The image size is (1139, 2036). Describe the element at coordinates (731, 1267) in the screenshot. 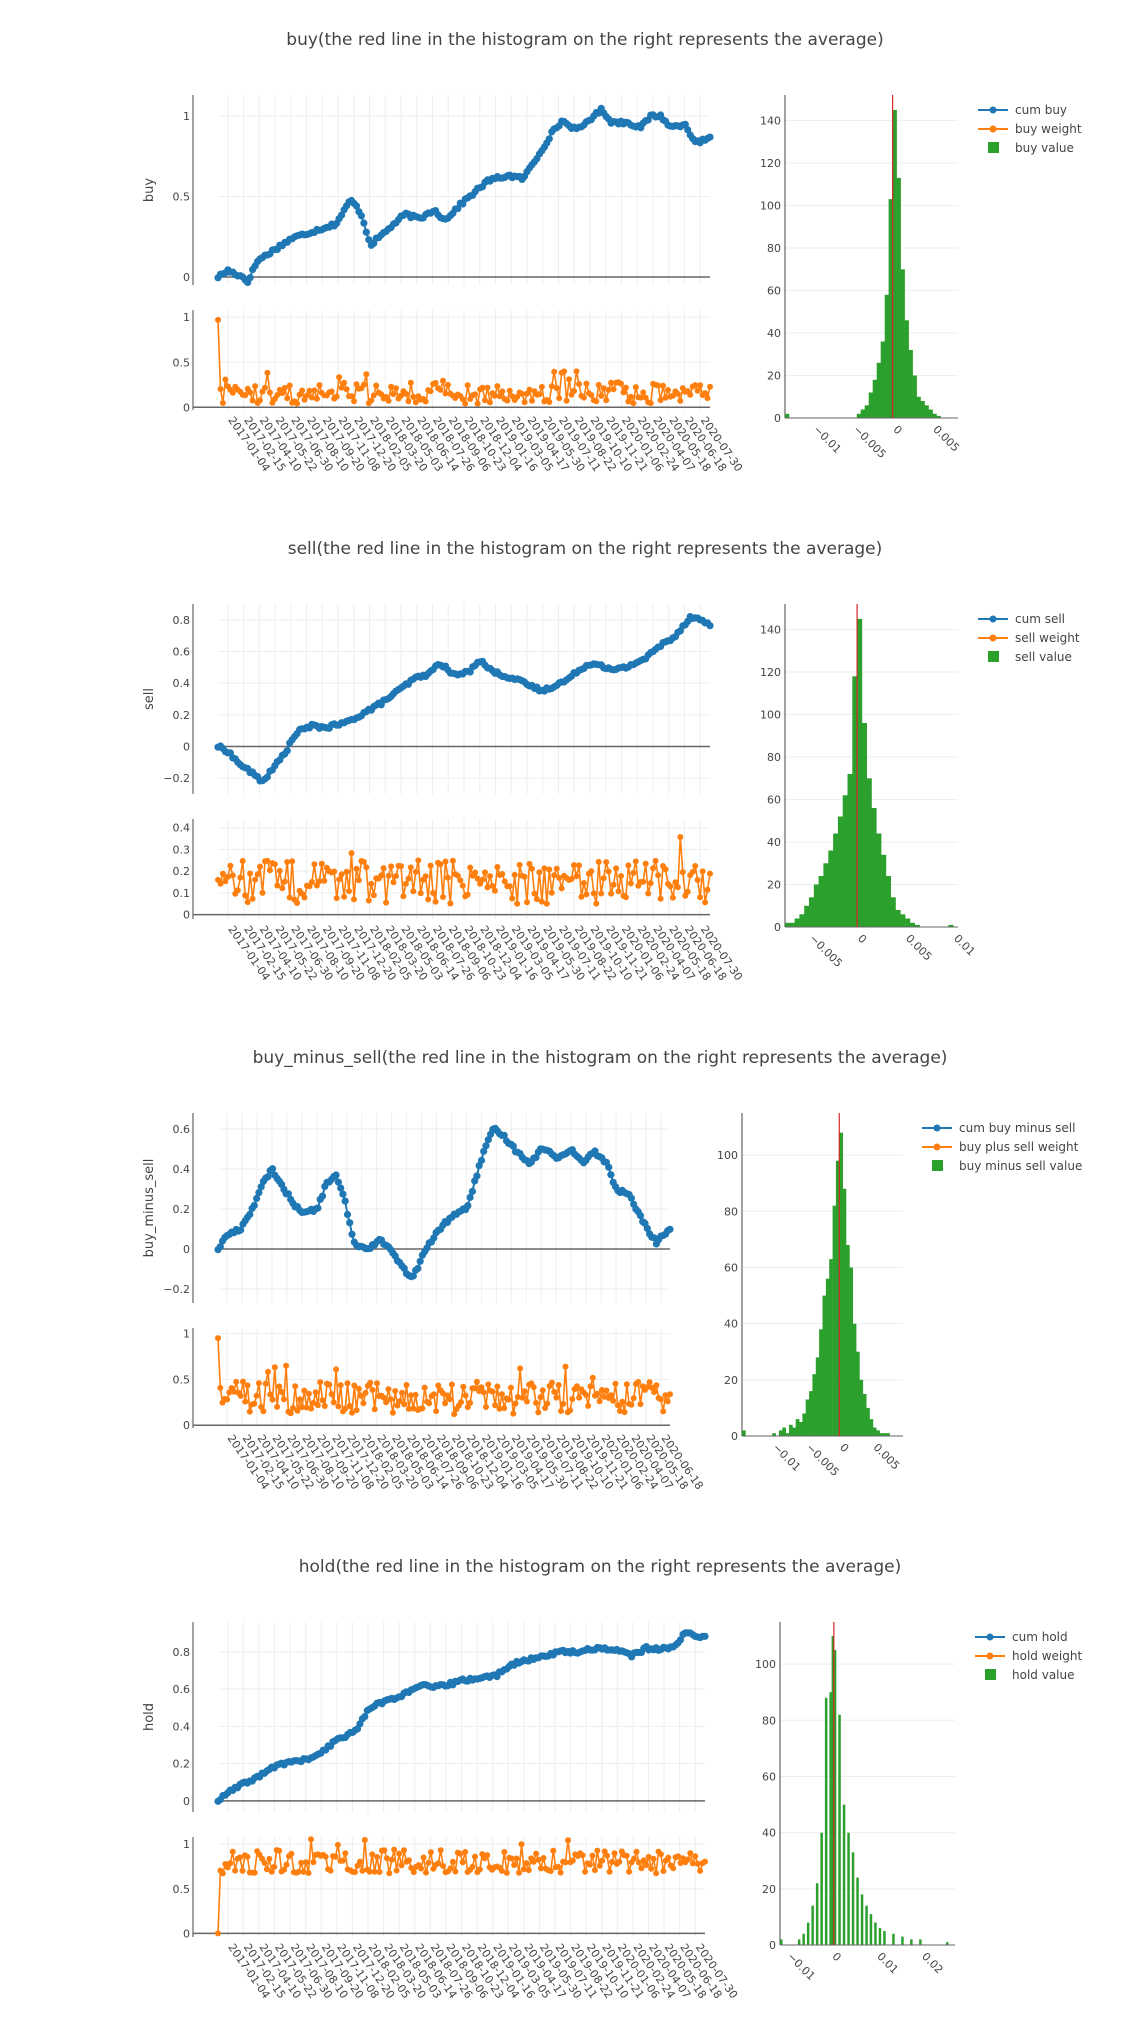

I see `hist-y-tick-label: 60` at that location.